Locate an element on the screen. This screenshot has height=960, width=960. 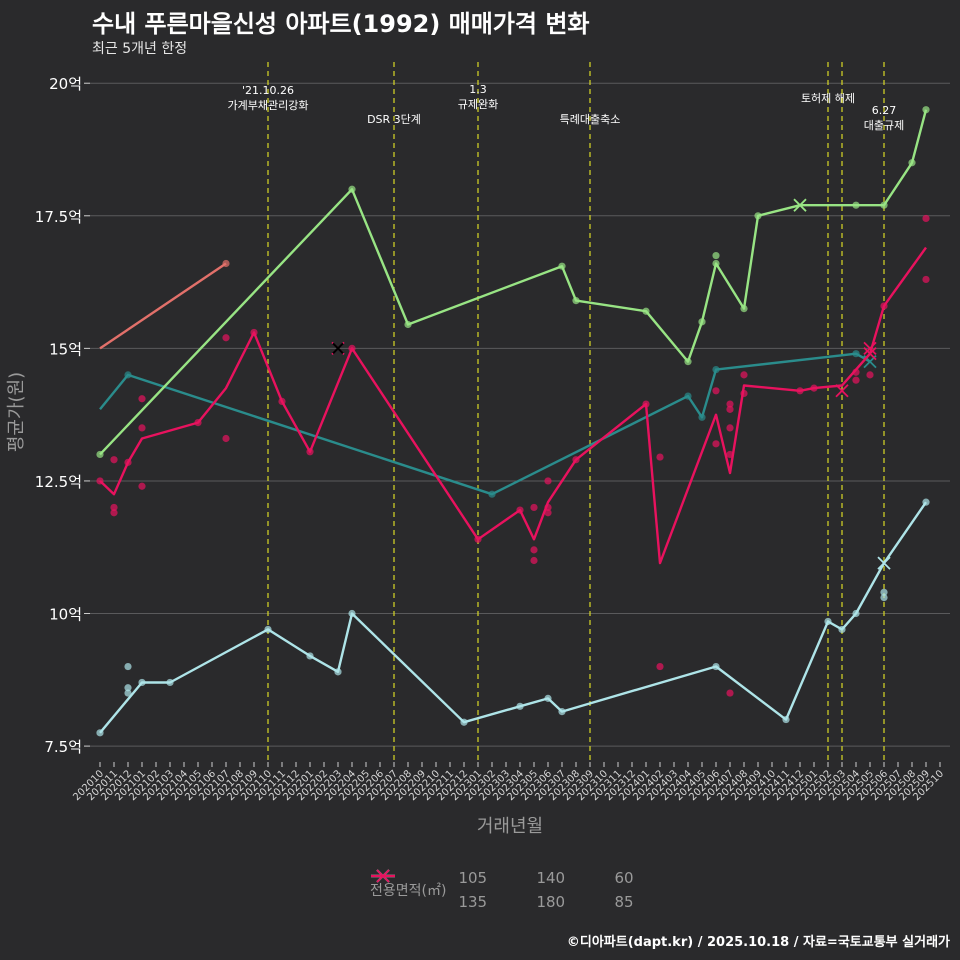
y-tick-label: 15억 is located at coordinates (65, 349).